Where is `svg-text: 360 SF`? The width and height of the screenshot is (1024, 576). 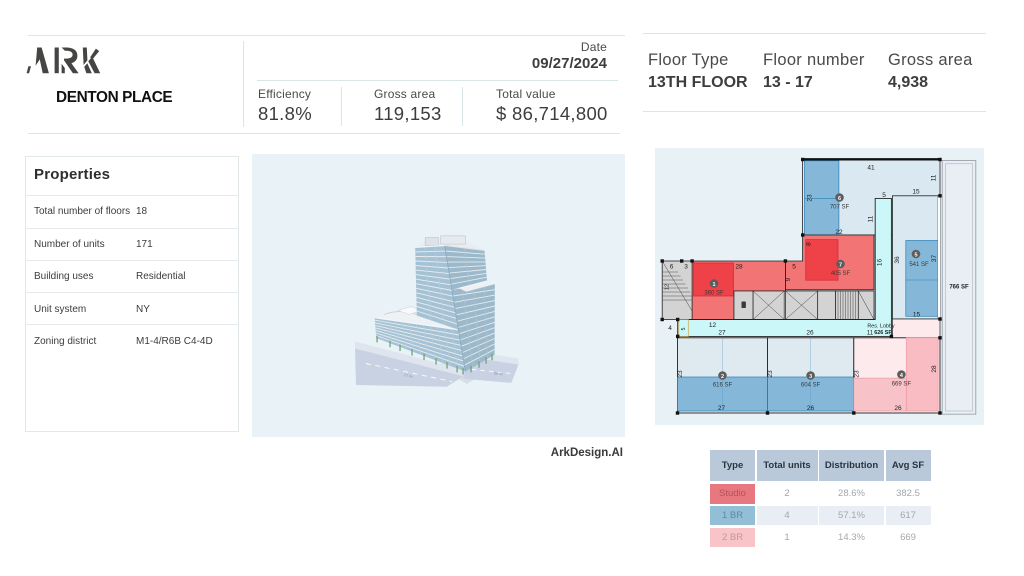 svg-text: 360 SF is located at coordinates (714, 294).